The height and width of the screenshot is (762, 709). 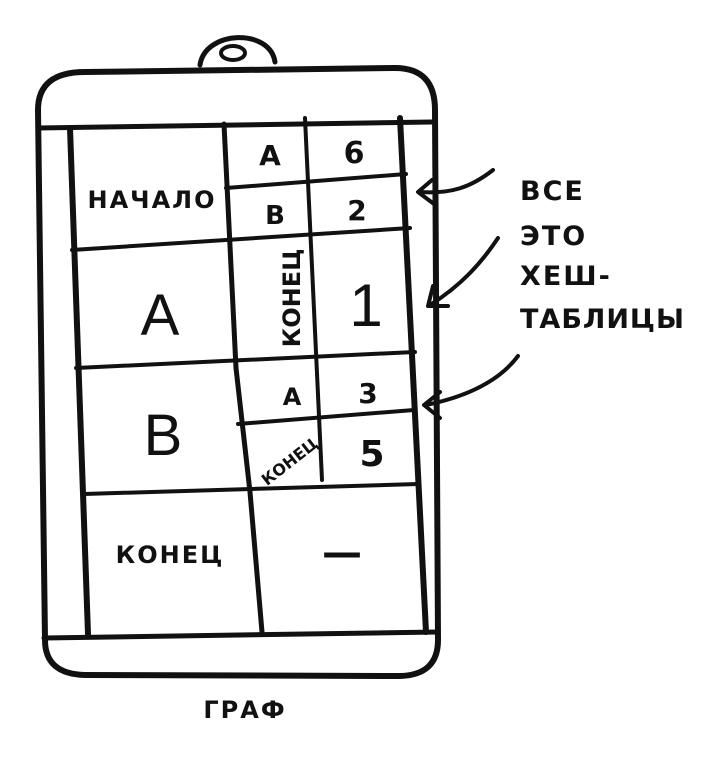 I want to click on start-neighbor-a-key: A, so click(x=270, y=155).